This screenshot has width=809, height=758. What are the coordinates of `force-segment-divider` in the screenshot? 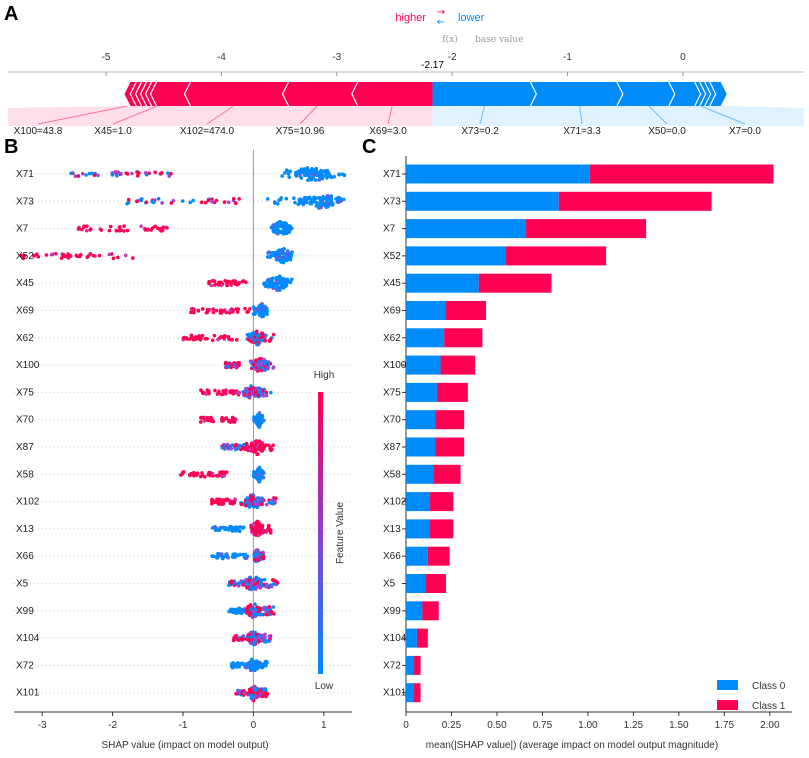 It's located at (187, 94).